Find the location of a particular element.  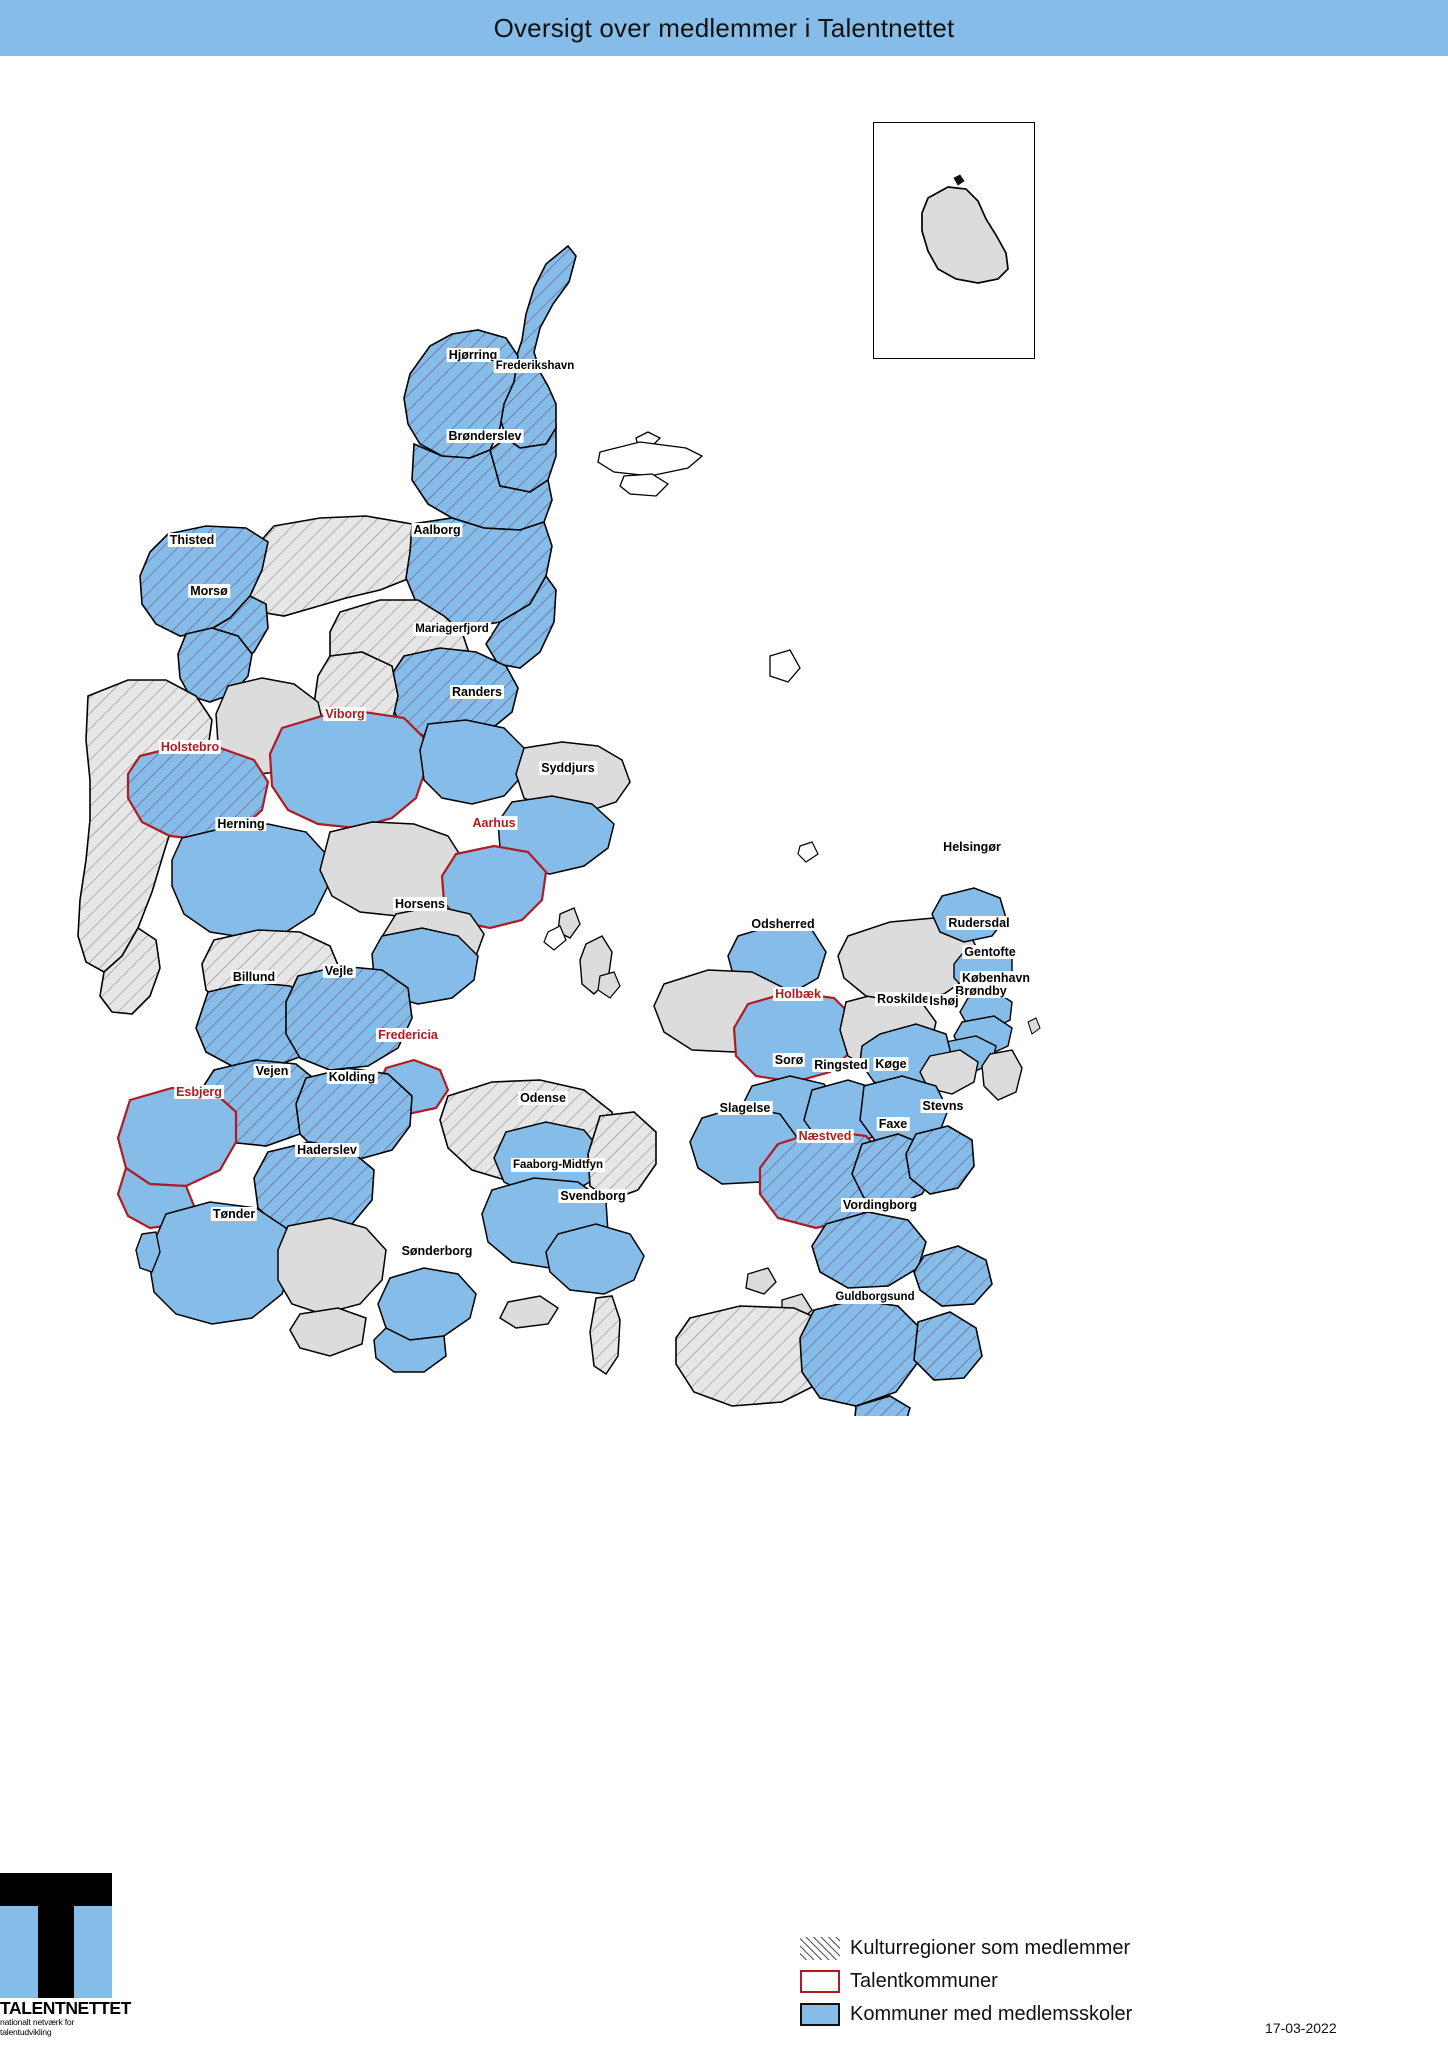

red-outline-swatch-icon is located at coordinates (820, 1981).